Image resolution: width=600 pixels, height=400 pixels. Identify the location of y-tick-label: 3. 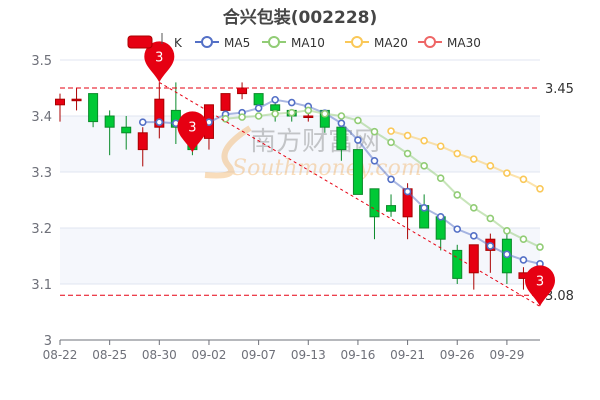
(48, 341).